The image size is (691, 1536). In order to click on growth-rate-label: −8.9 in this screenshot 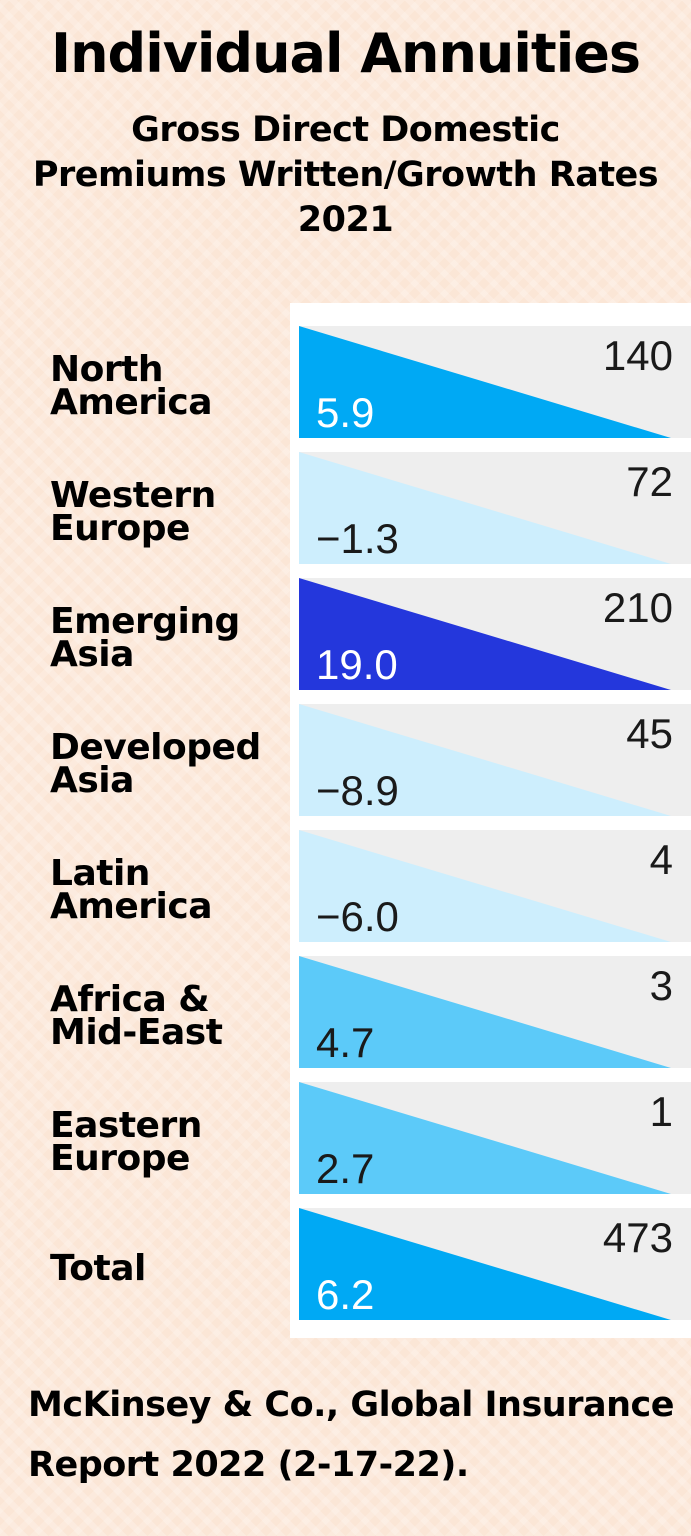, I will do `click(357, 790)`.